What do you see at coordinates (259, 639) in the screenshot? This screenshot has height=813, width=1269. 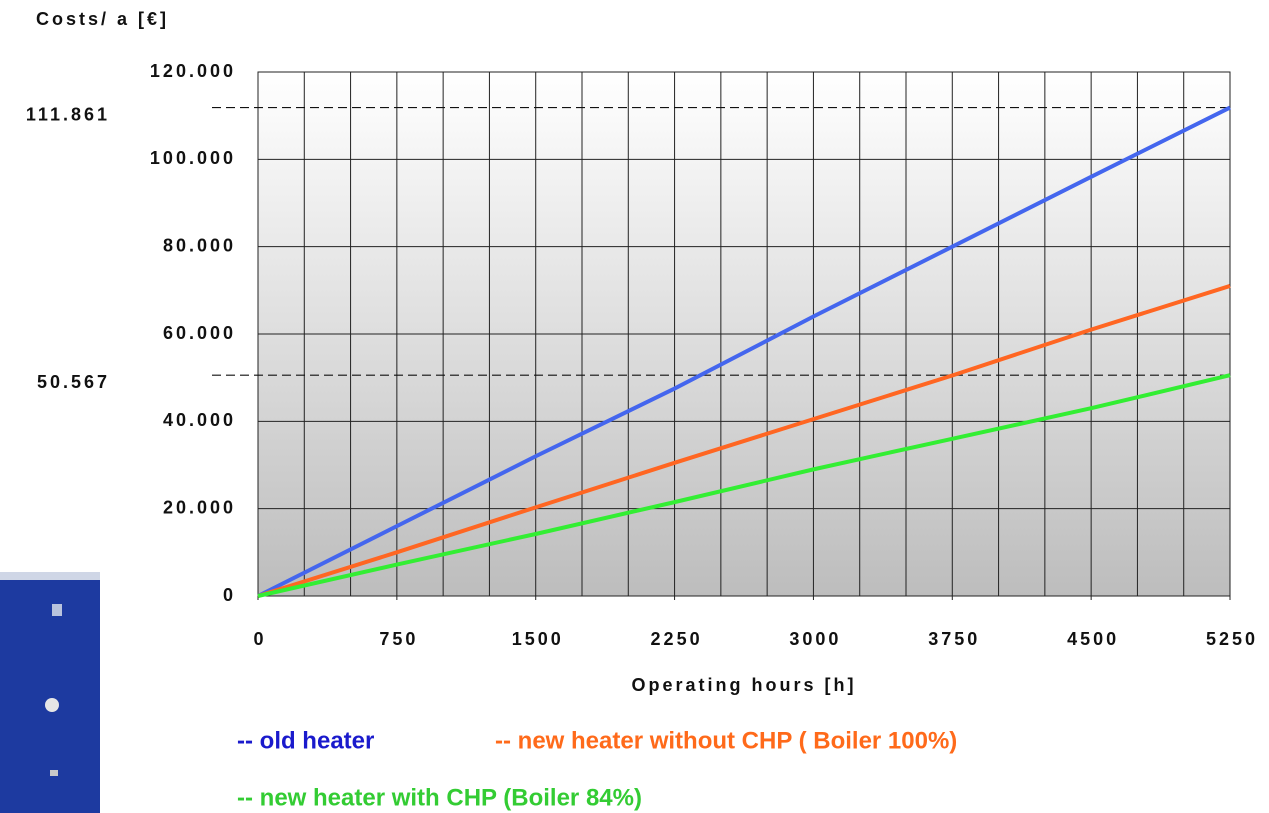 I see `x-tick-label: 0` at bounding box center [259, 639].